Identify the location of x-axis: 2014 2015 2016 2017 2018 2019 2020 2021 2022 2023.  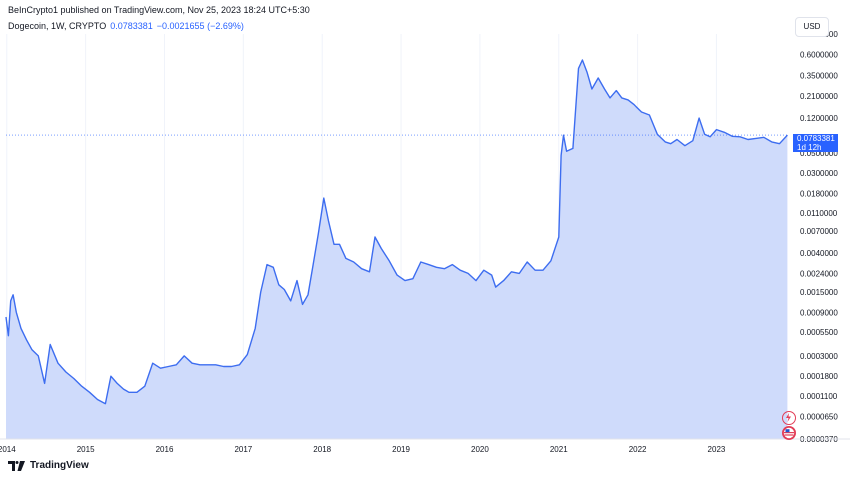
(425, 446).